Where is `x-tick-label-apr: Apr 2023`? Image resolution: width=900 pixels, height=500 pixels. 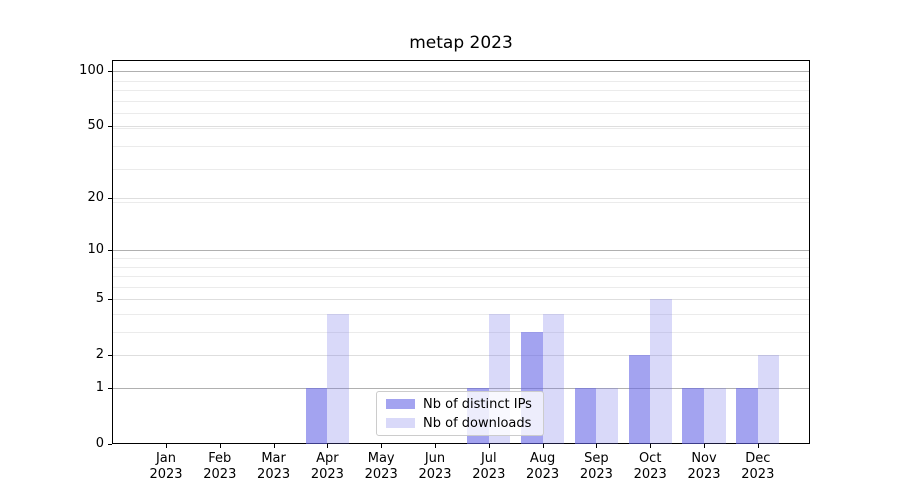 x-tick-label-apr: Apr 2023 is located at coordinates (327, 466).